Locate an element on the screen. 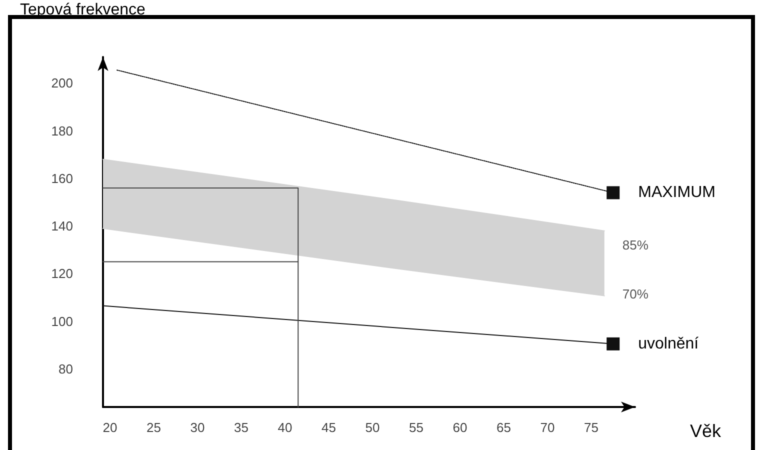 The width and height of the screenshot is (777, 450). y-tick-label: 200 is located at coordinates (62, 83).